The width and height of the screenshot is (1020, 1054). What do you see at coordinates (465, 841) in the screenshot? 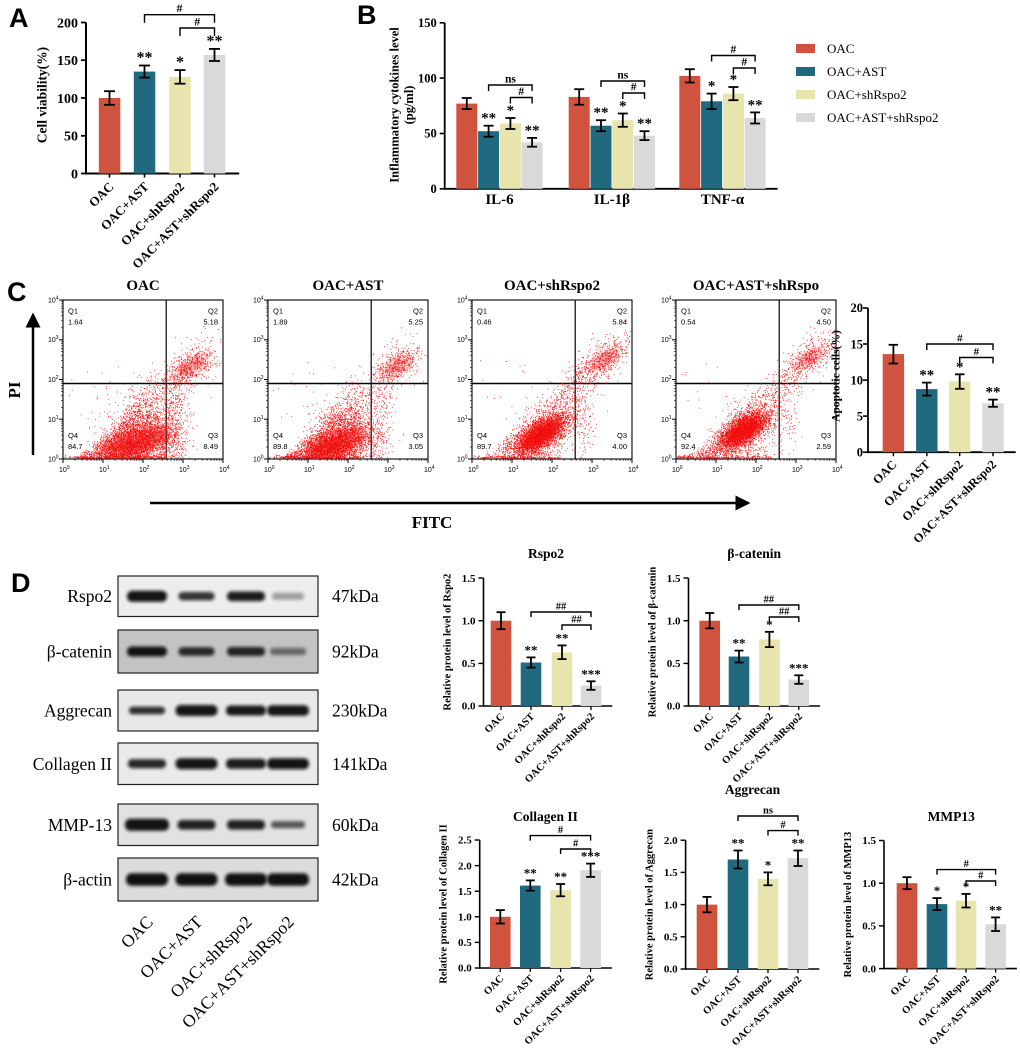
I see `svg-text: 2.5` at bounding box center [465, 841].